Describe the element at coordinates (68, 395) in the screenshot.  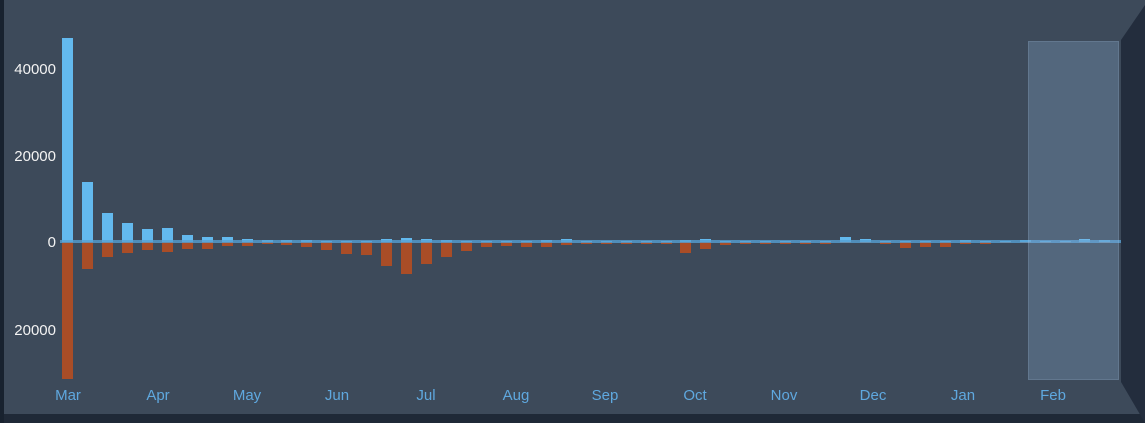
I see `x-tick-label-mar: Mar` at that location.